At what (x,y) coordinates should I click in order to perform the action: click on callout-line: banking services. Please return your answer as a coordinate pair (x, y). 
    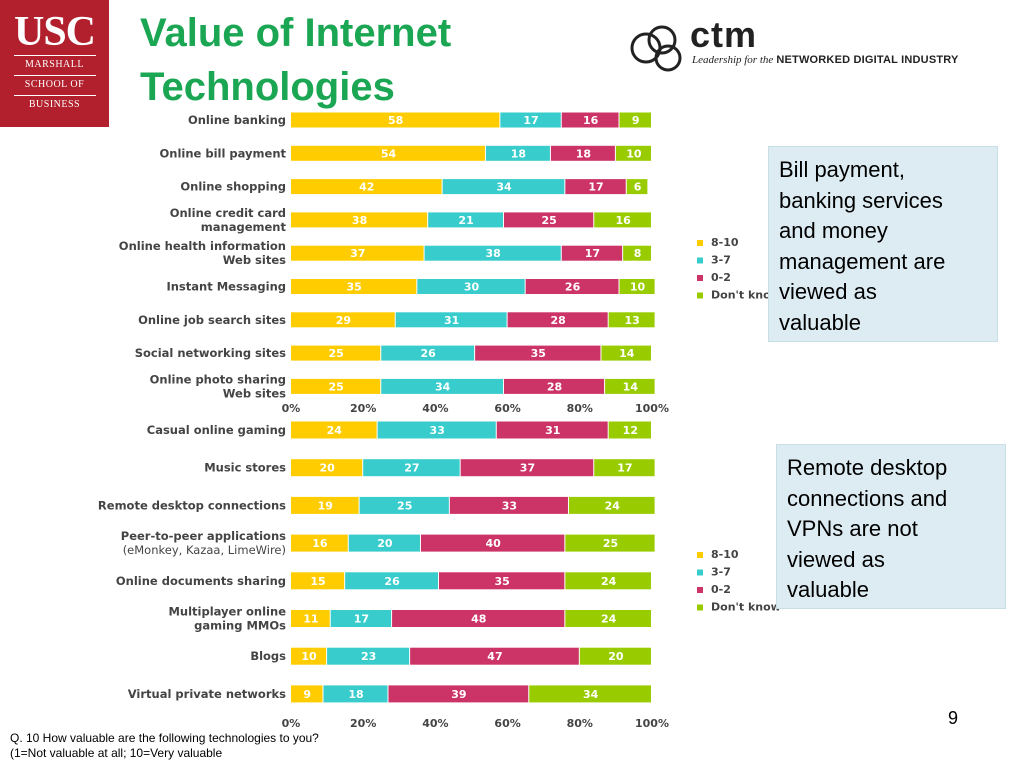
    Looking at the image, I should click on (861, 200).